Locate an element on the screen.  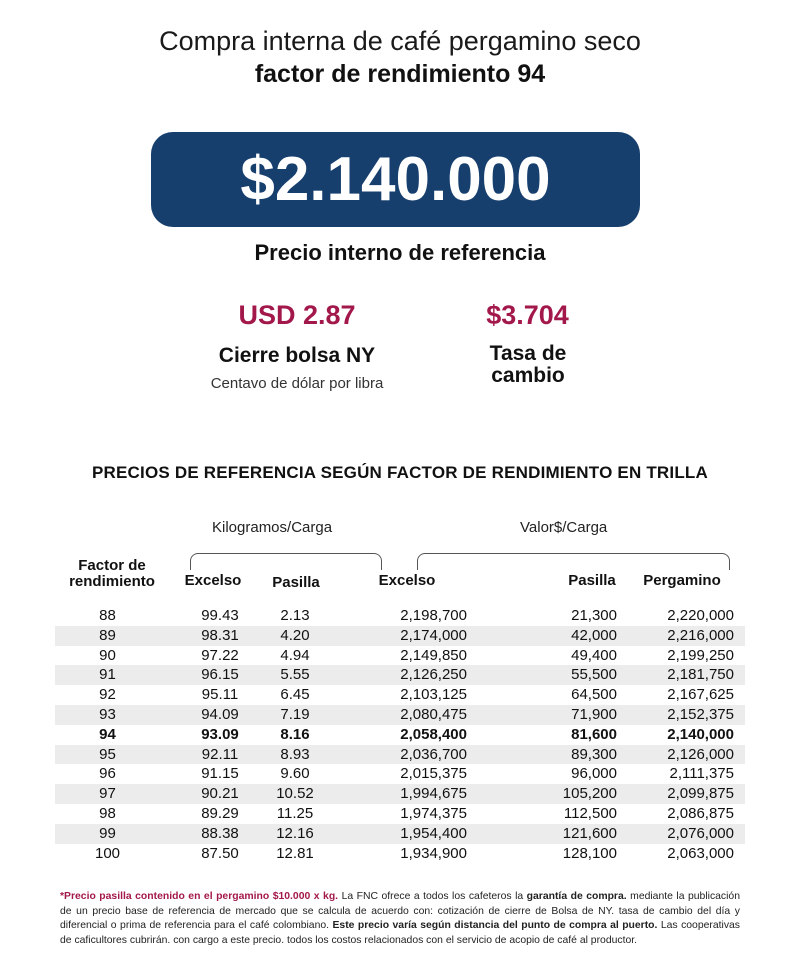
cell-excelso-kg: 88.38 is located at coordinates (220, 833).